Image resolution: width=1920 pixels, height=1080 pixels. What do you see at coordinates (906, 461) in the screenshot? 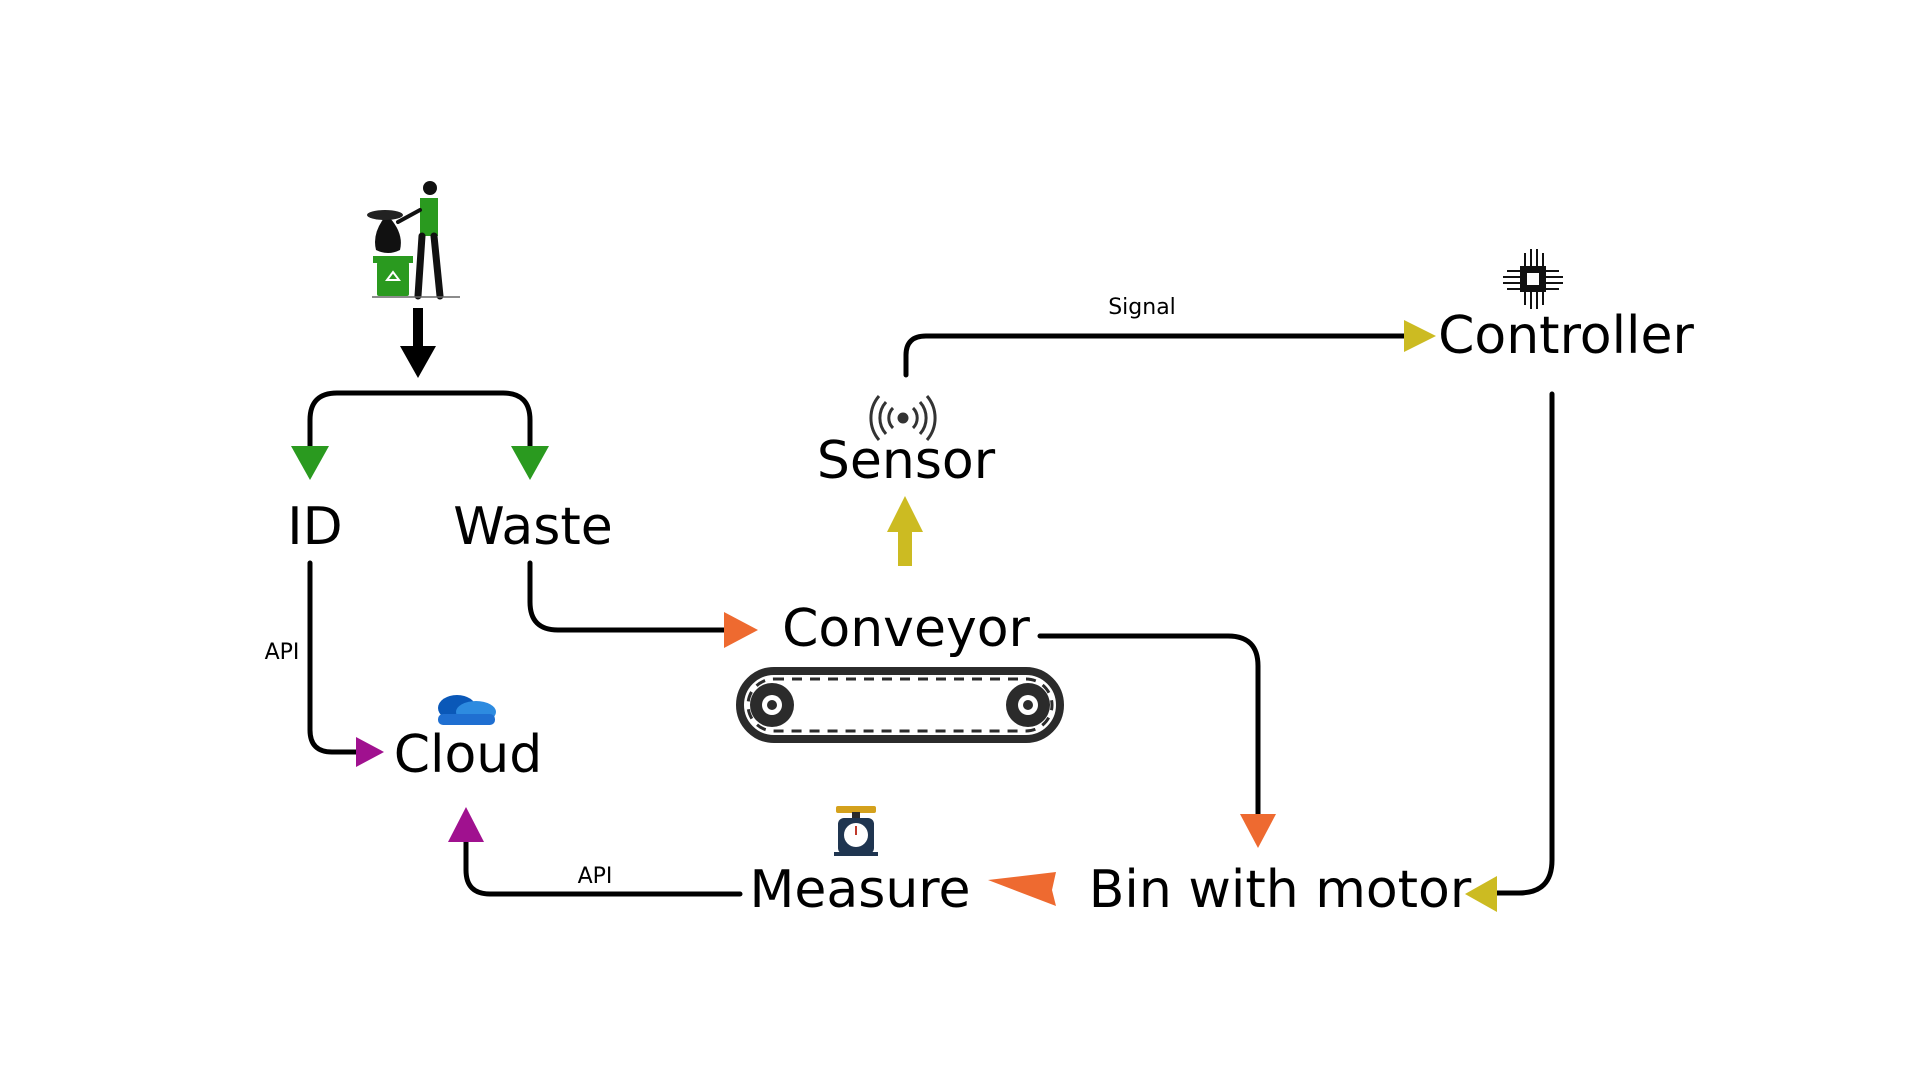
I see `node-sensor: Sensor` at bounding box center [906, 461].